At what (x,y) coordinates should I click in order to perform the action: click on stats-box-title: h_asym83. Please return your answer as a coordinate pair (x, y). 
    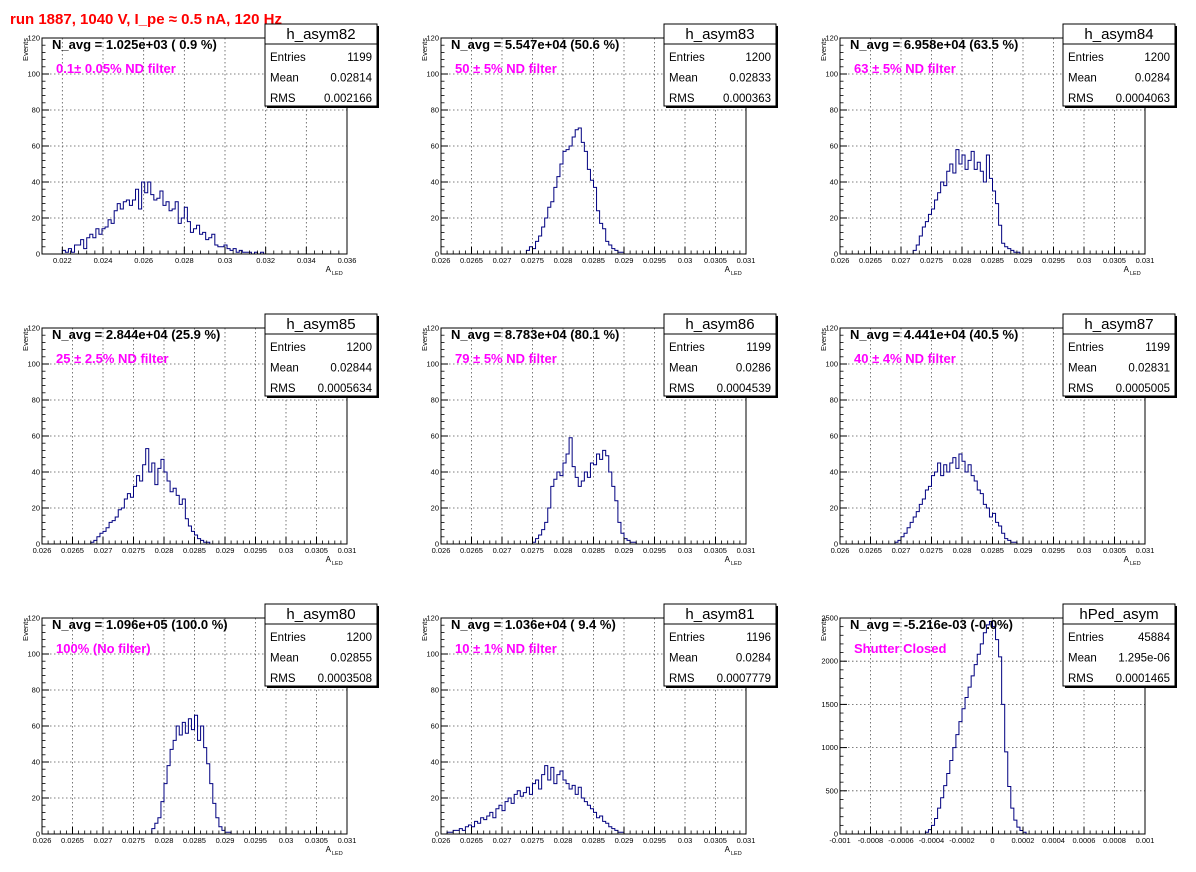
    Looking at the image, I should click on (719, 34).